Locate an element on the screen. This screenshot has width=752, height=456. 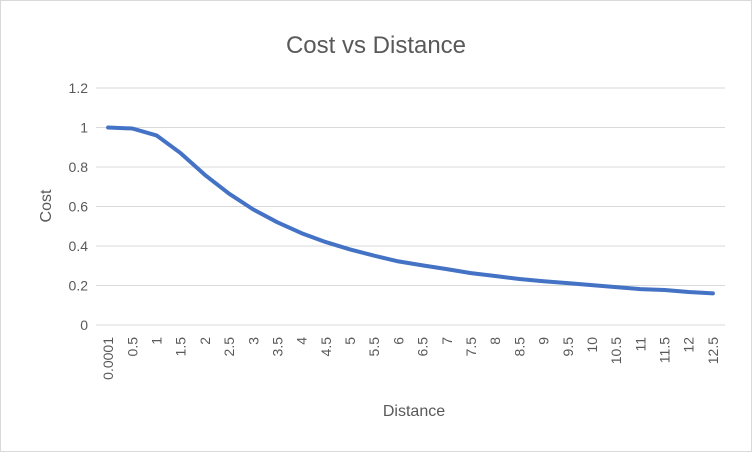
x-tick-label: 10.5 is located at coordinates (616, 350).